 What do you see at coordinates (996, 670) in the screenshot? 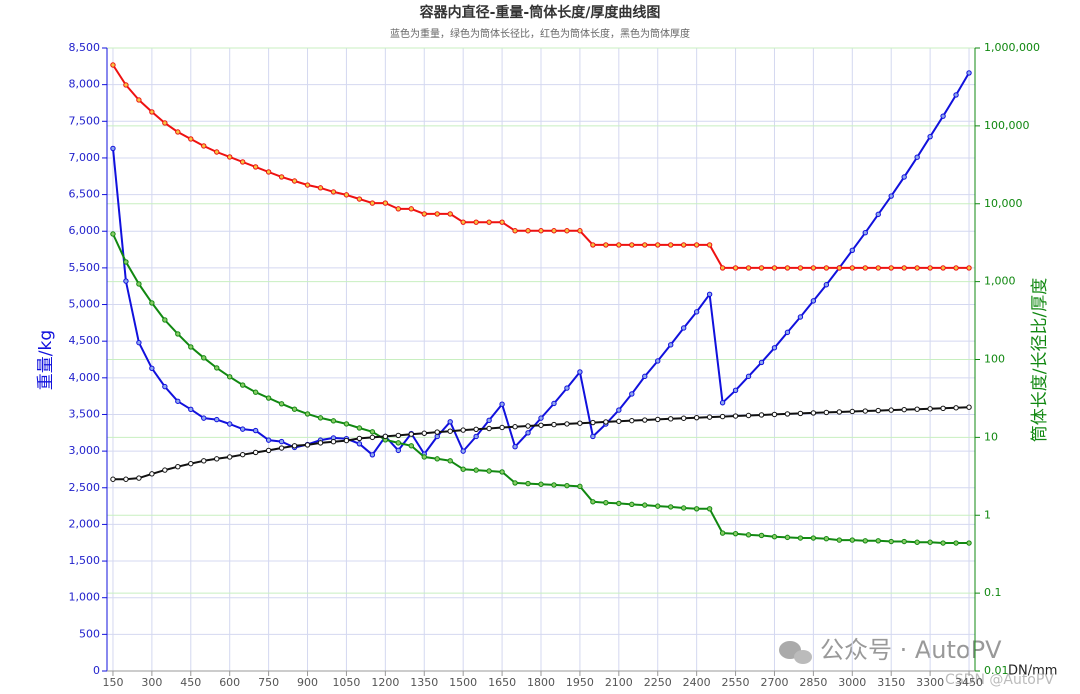
I see `y2-tick-label: 0.01` at bounding box center [996, 670].